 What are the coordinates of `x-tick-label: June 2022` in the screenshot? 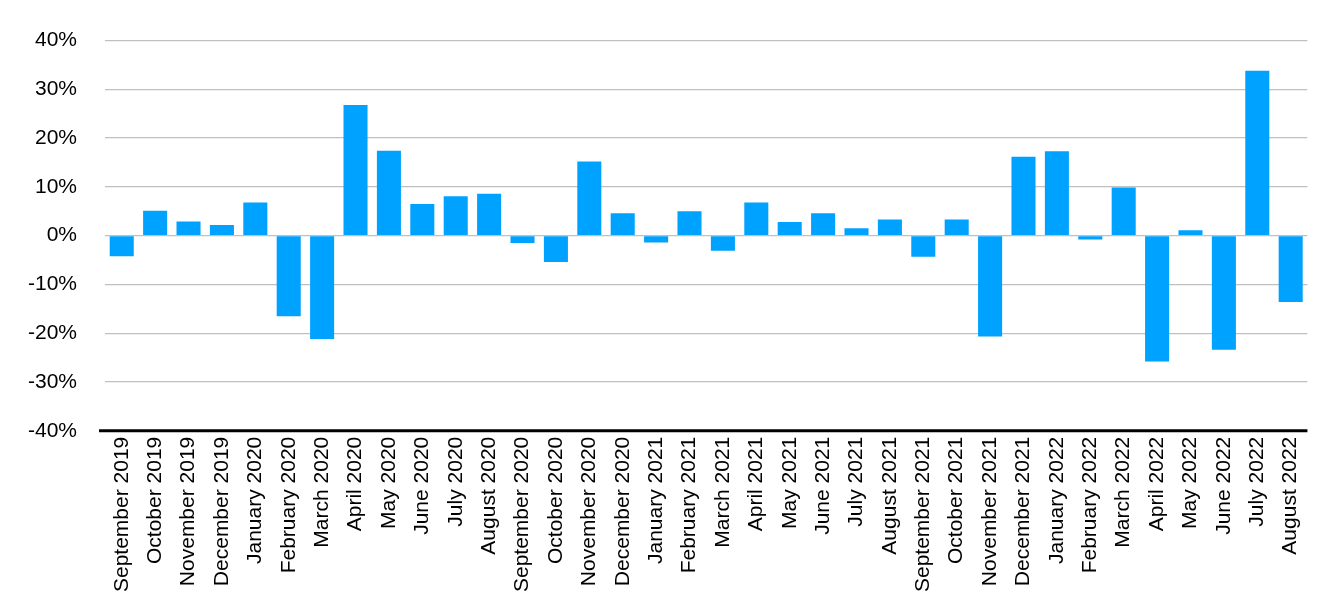 It's located at (1222, 485).